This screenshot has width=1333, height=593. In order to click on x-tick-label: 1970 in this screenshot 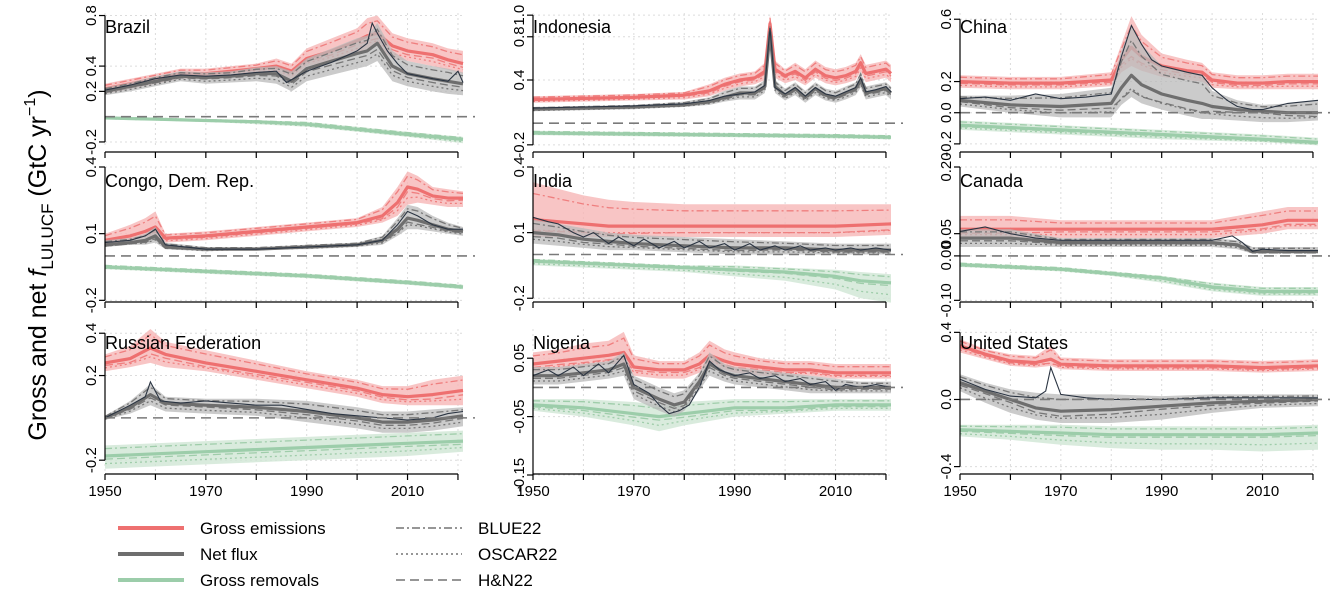, I will do `click(1060, 491)`.